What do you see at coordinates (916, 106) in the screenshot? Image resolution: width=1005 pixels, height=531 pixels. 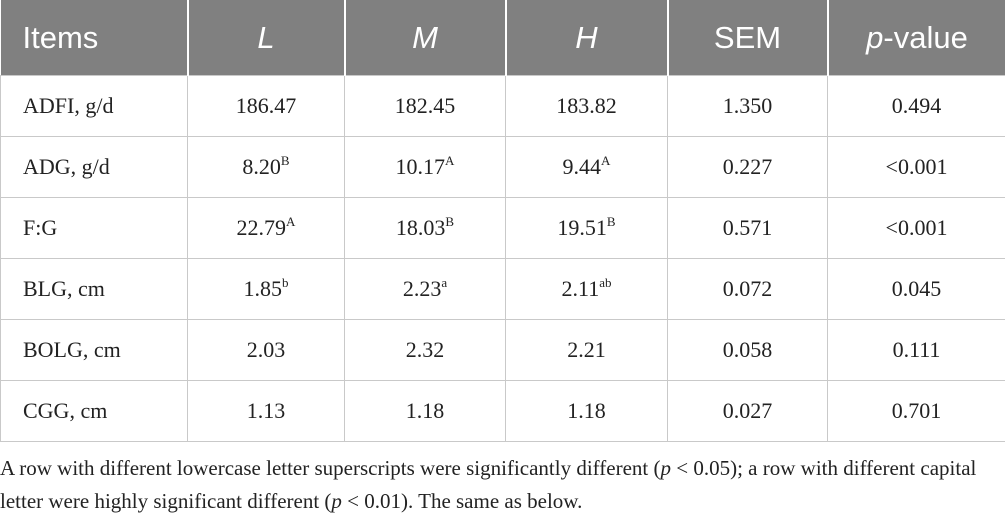 I see `table-cell: 0.494` at bounding box center [916, 106].